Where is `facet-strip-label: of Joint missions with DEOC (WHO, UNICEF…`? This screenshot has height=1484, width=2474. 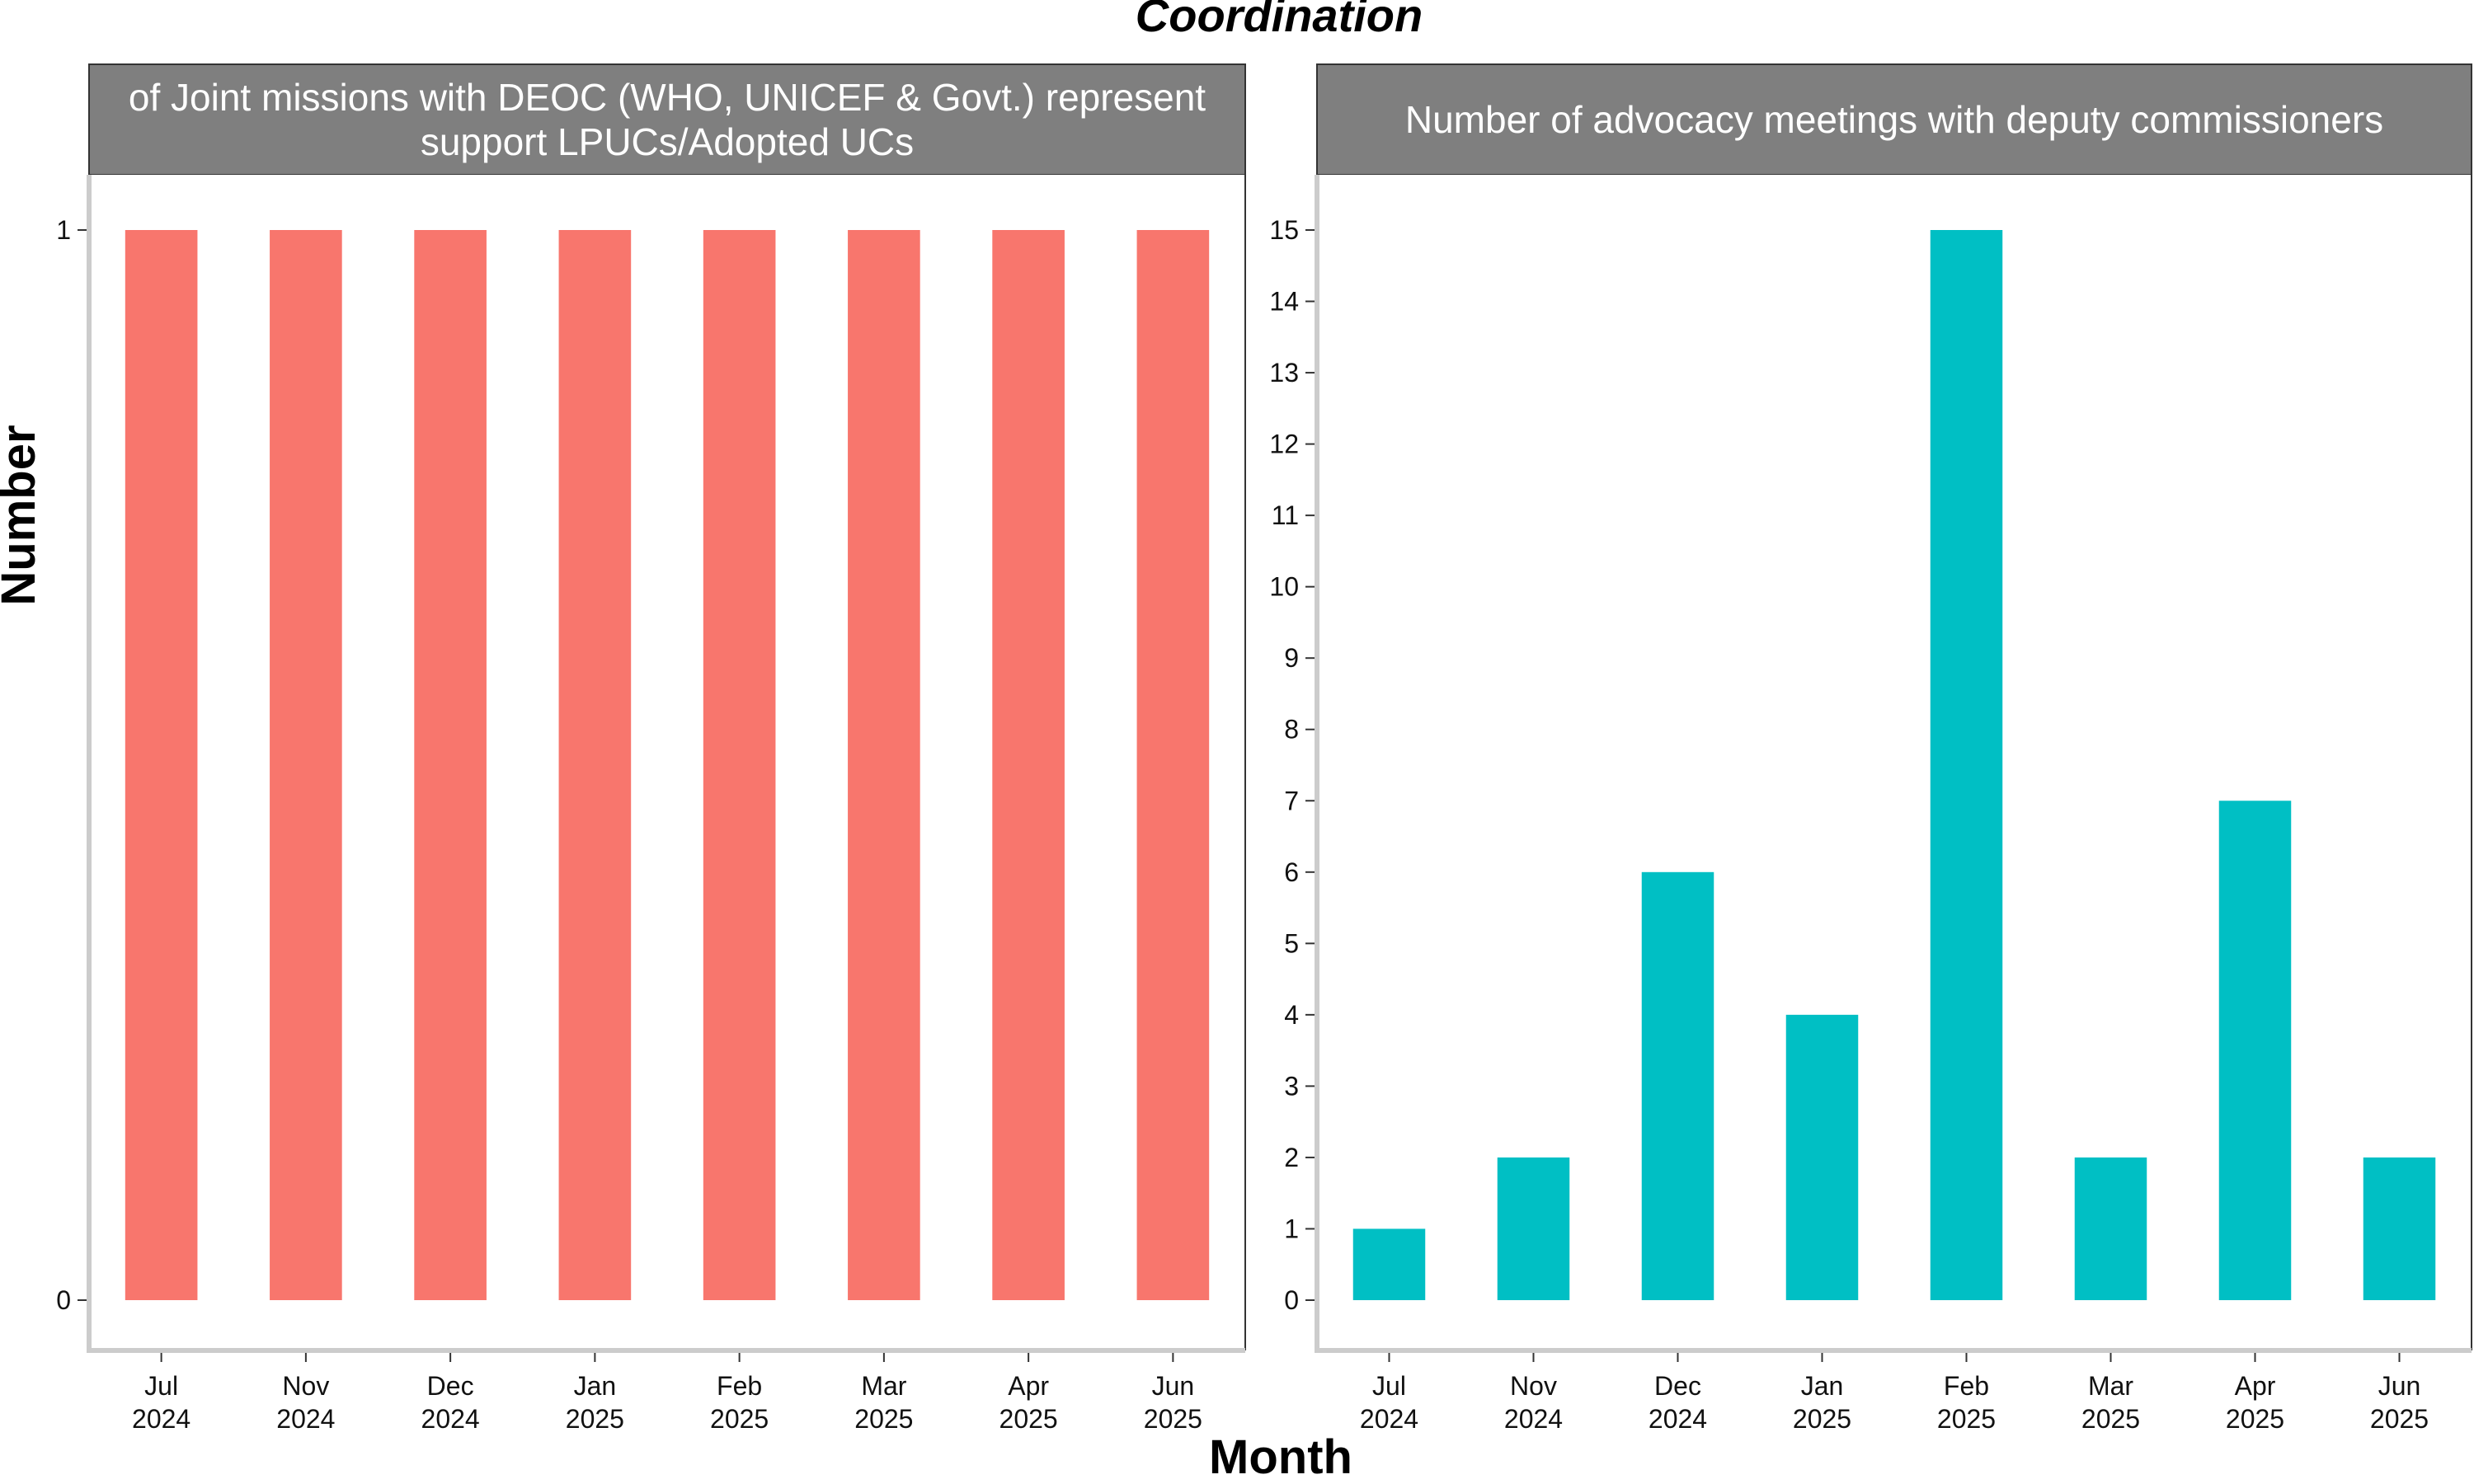
facet-strip-label: of Joint missions with DEOC (WHO, UNICEF… is located at coordinates (667, 97).